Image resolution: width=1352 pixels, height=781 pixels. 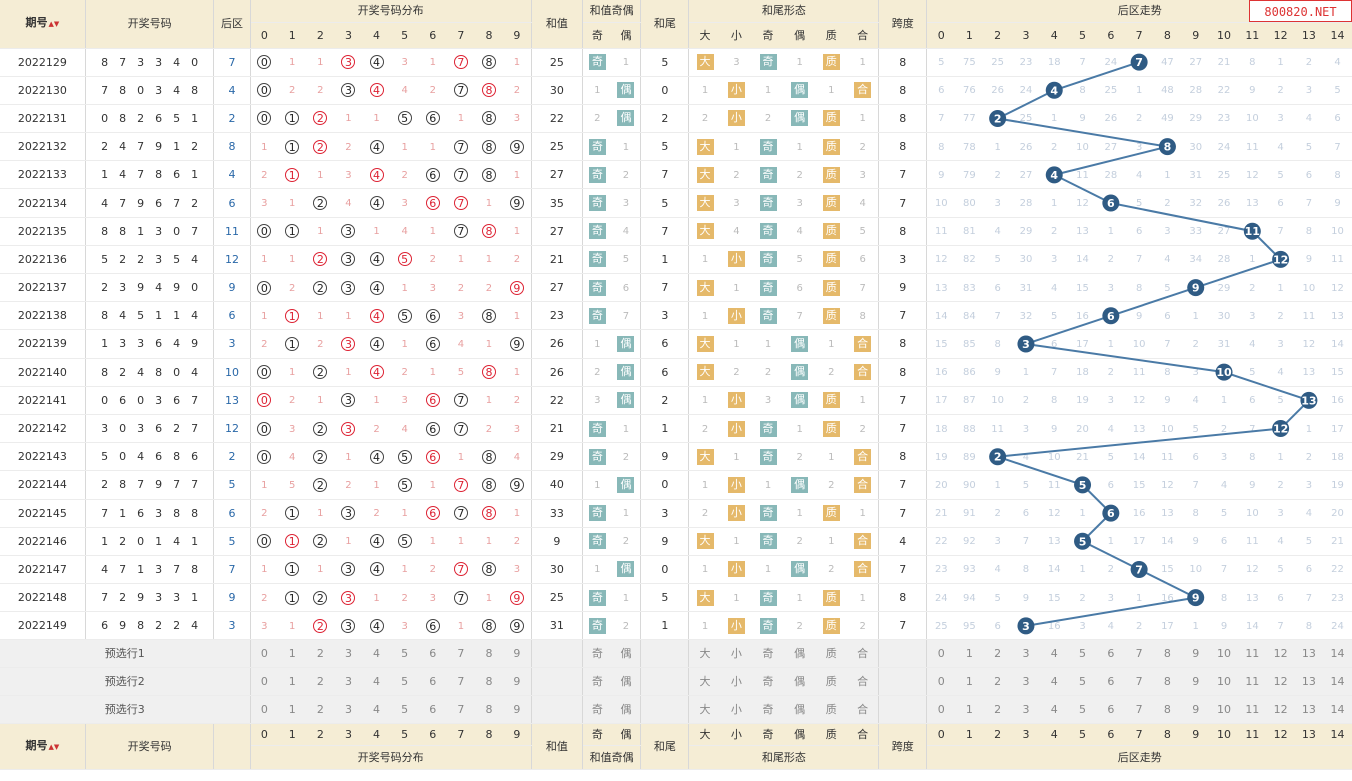 I want to click on site-watermark: 800820.NET, so click(x=1300, y=11).